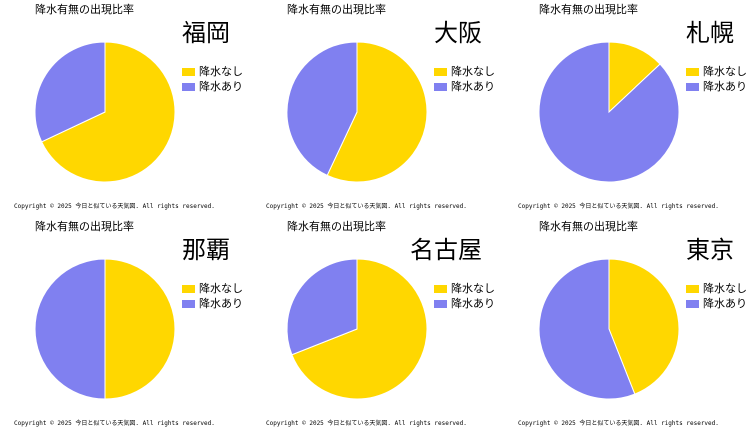 This screenshot has height=434, width=756. I want to click on chart-title: 那覇, so click(206, 250).